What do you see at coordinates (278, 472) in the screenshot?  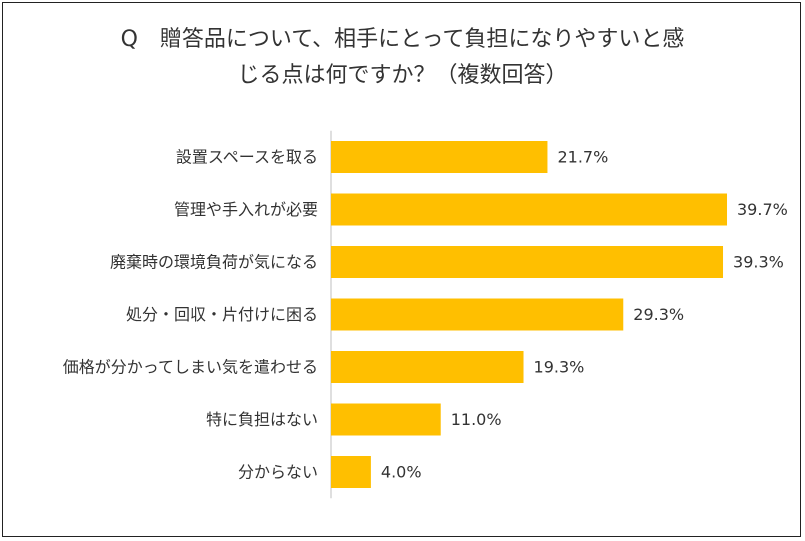 I see `category-label: 分からない` at bounding box center [278, 472].